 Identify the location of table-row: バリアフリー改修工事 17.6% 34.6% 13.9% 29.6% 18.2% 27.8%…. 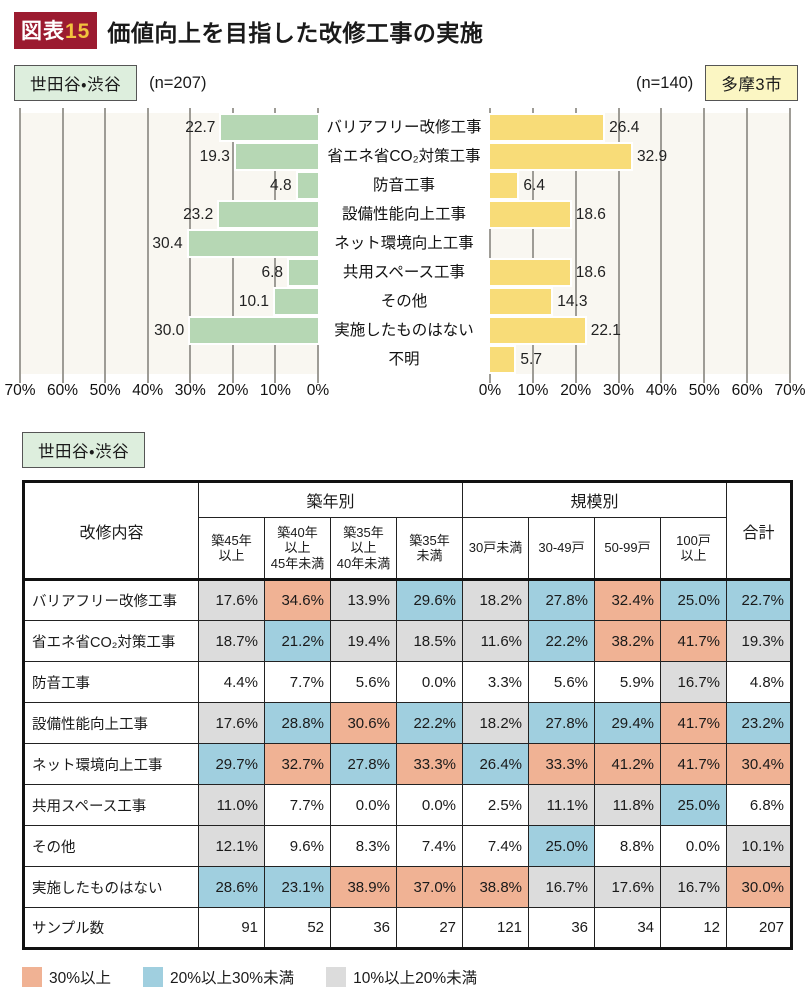
(408, 600).